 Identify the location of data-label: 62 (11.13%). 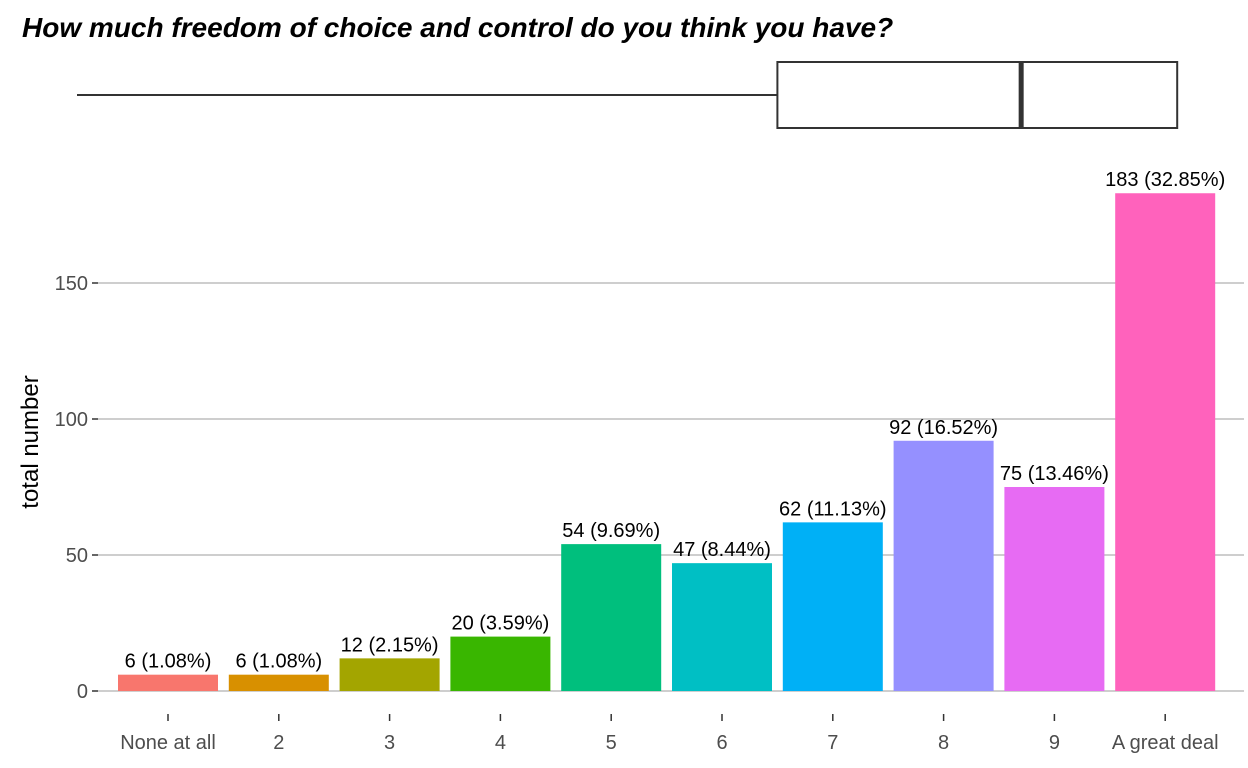
(832, 509).